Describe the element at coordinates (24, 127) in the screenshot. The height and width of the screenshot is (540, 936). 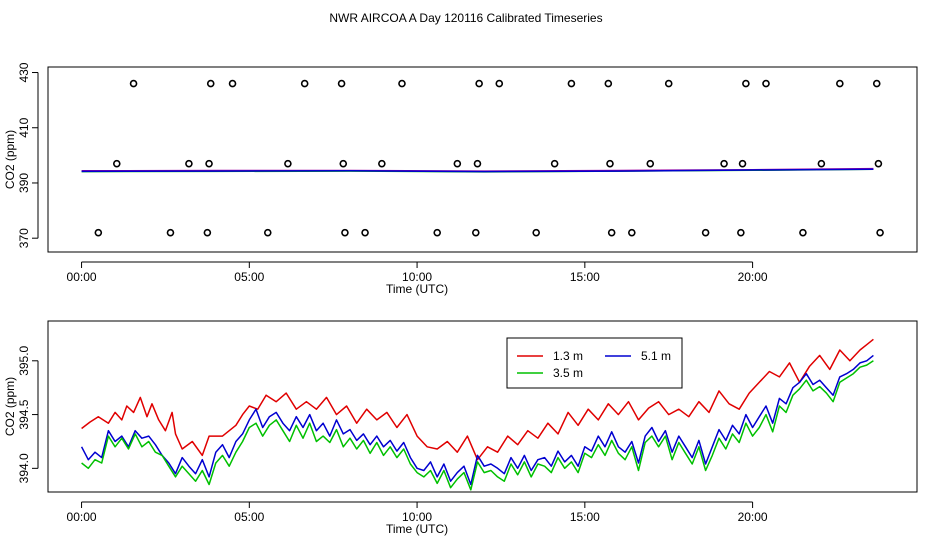
I see `y-tick-label: 410` at that location.